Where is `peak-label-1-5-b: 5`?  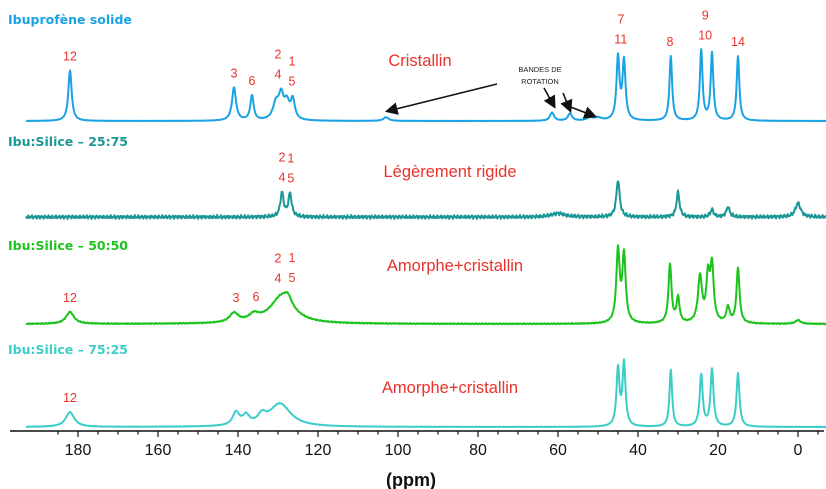
peak-label-1-5-b: 5 is located at coordinates (292, 81).